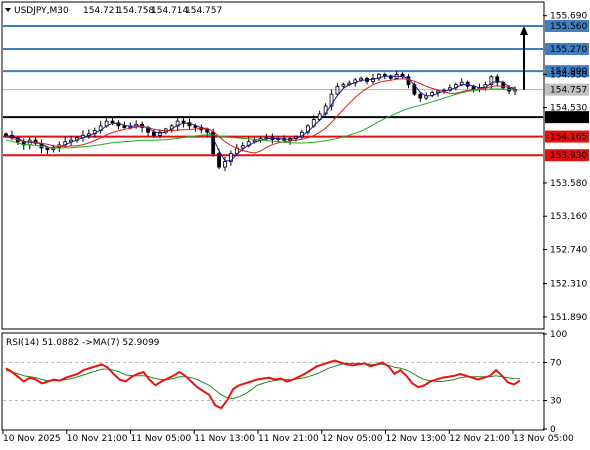  What do you see at coordinates (416, 439) in the screenshot?
I see `time-tick-label: 12 Nov 13:00` at bounding box center [416, 439].